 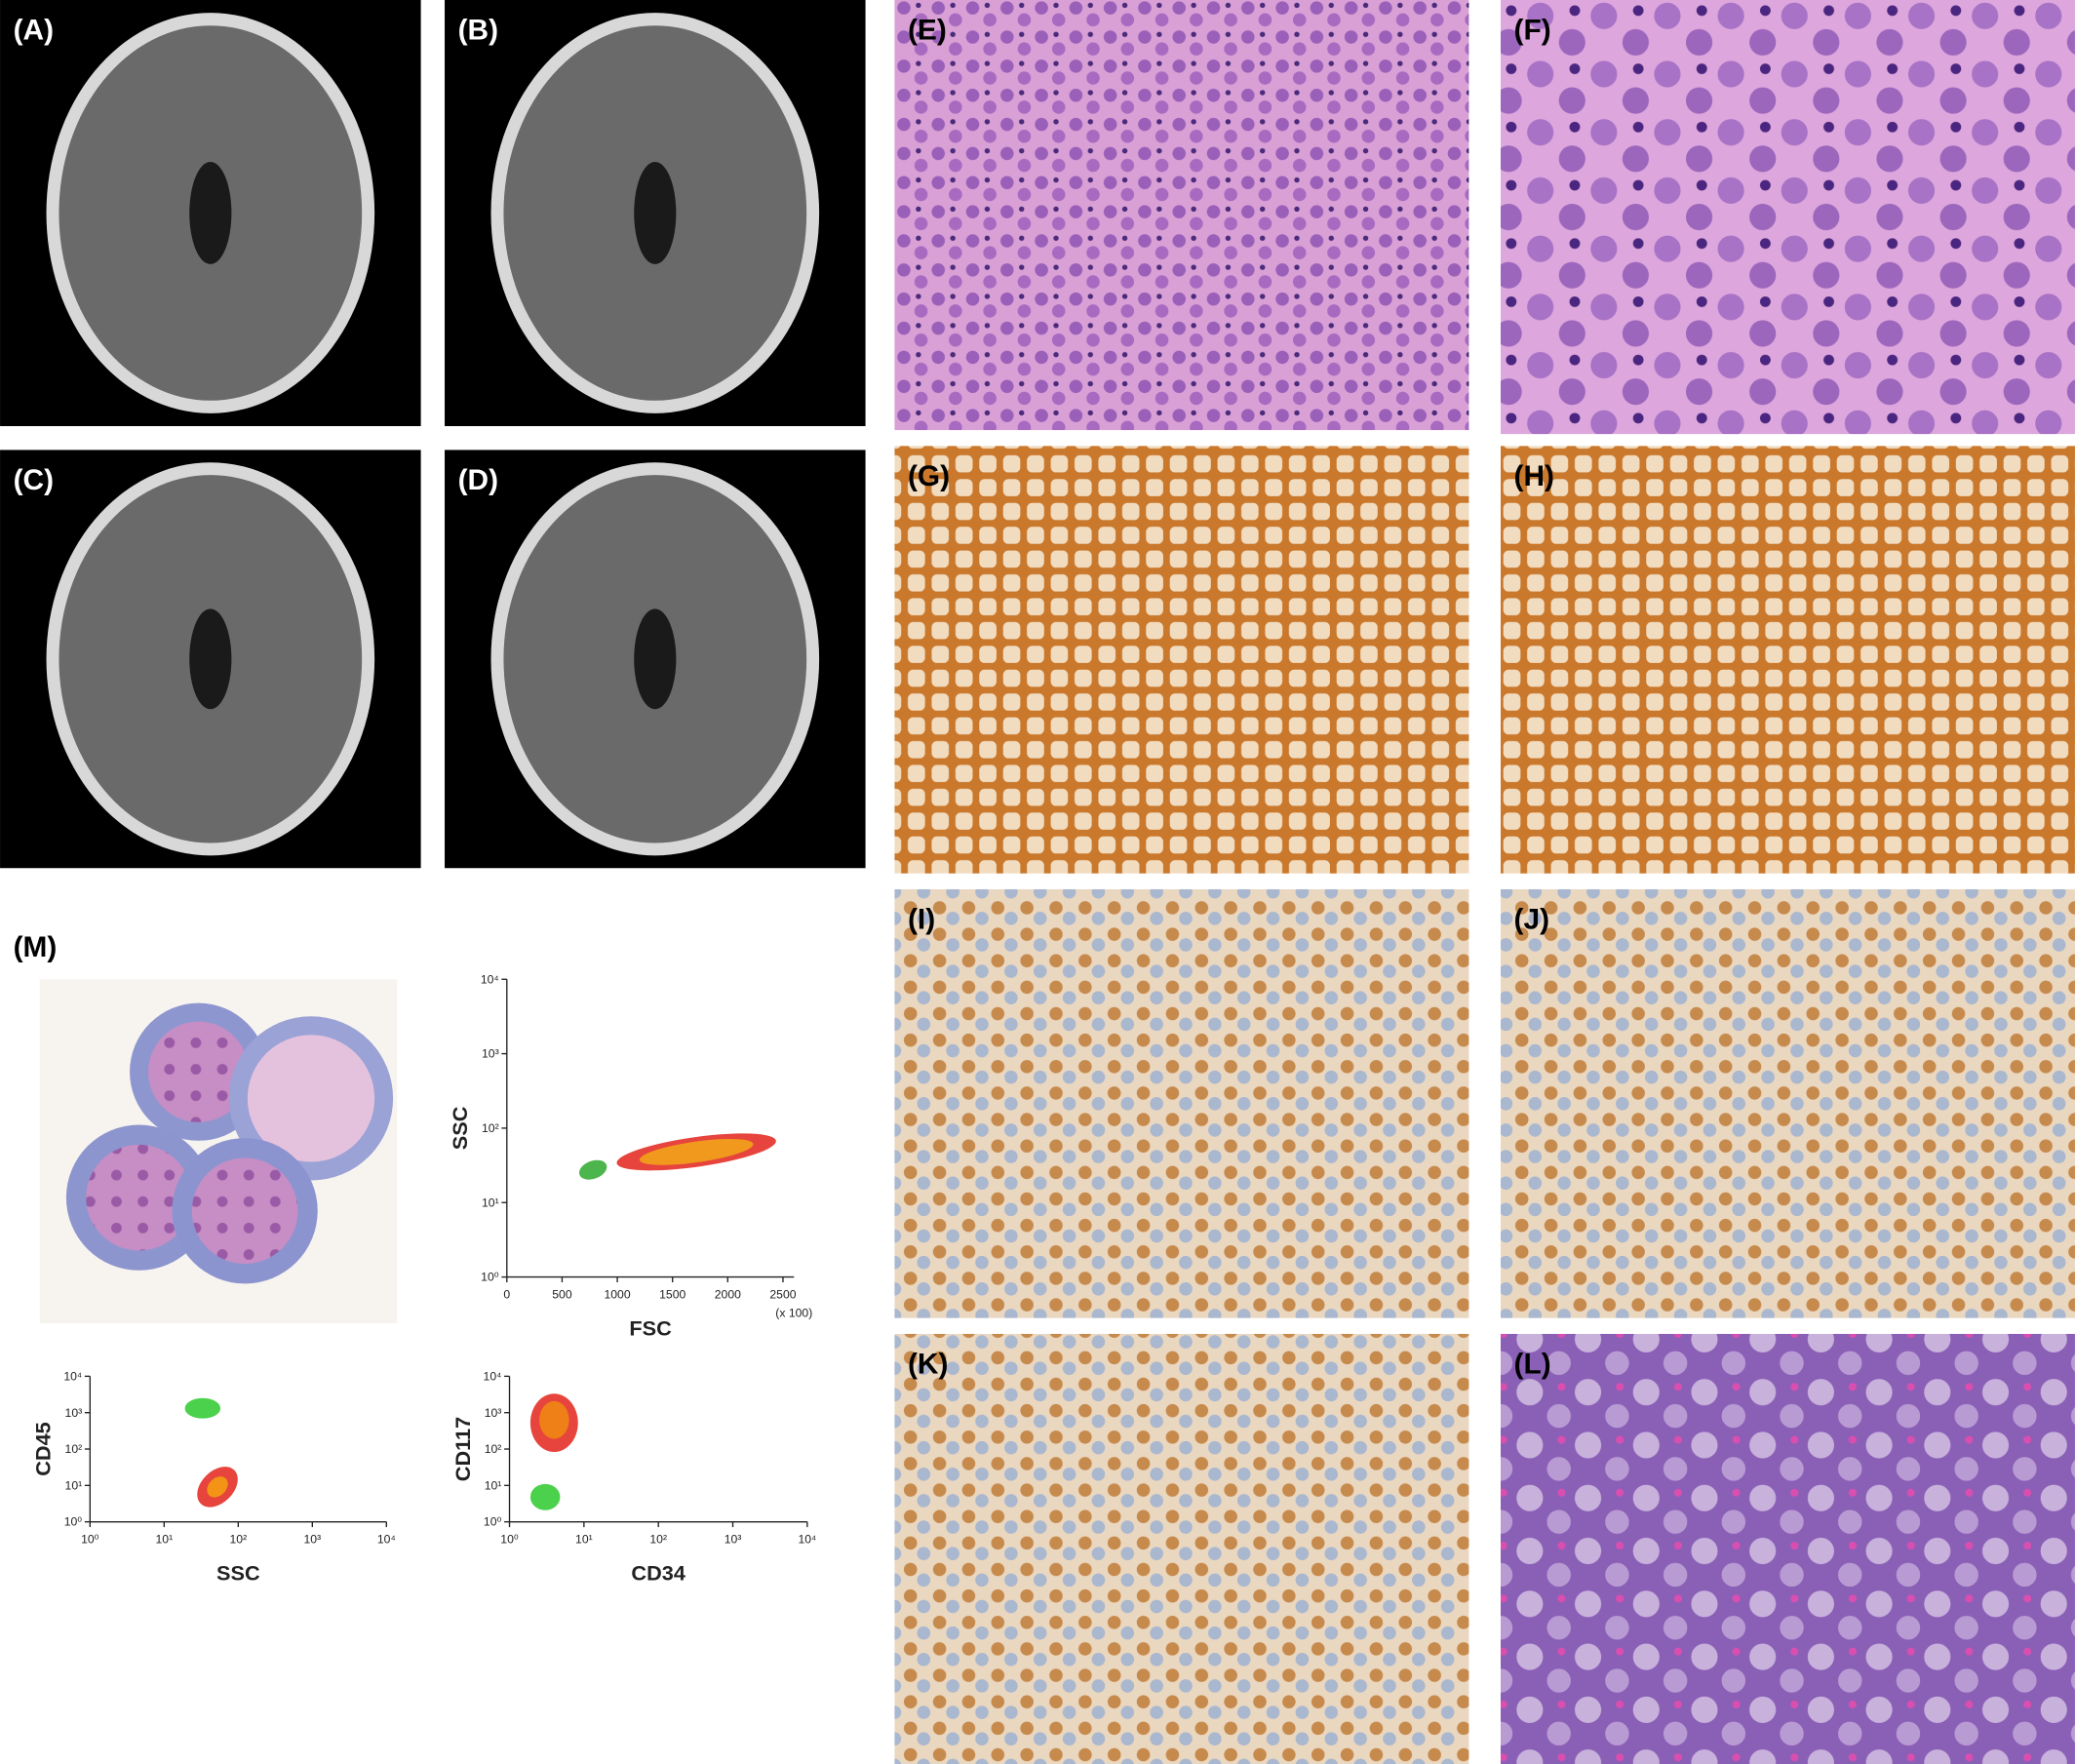 What do you see at coordinates (478, 480) in the screenshot?
I see `panel-label: (D)` at bounding box center [478, 480].